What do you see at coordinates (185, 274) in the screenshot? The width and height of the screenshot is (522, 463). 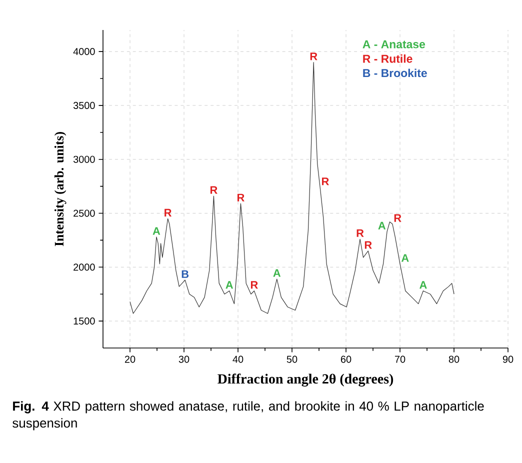 I see `annotation: B` at bounding box center [185, 274].